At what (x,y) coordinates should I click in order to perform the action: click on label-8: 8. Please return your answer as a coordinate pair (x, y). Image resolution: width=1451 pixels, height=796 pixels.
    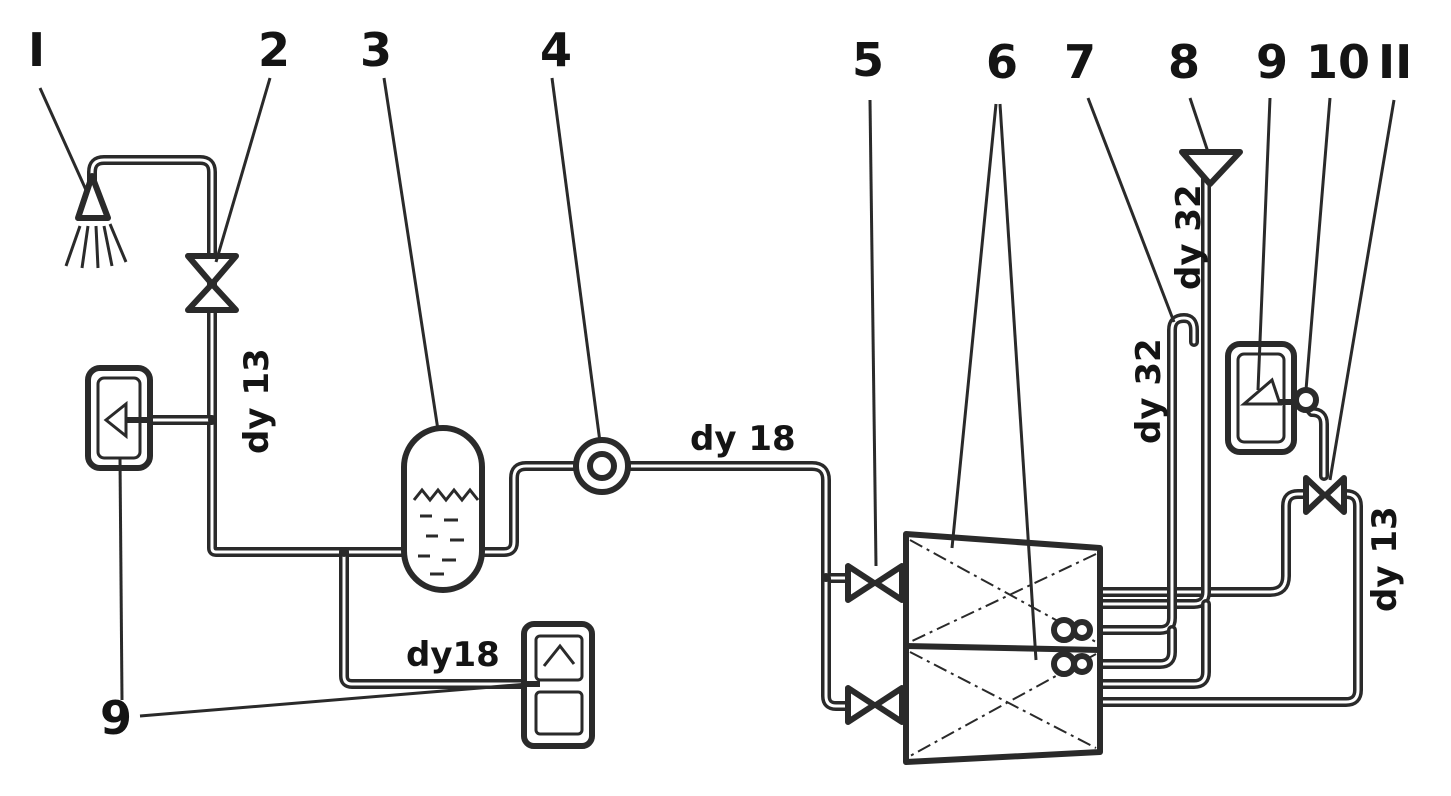
    Looking at the image, I should click on (1184, 62).